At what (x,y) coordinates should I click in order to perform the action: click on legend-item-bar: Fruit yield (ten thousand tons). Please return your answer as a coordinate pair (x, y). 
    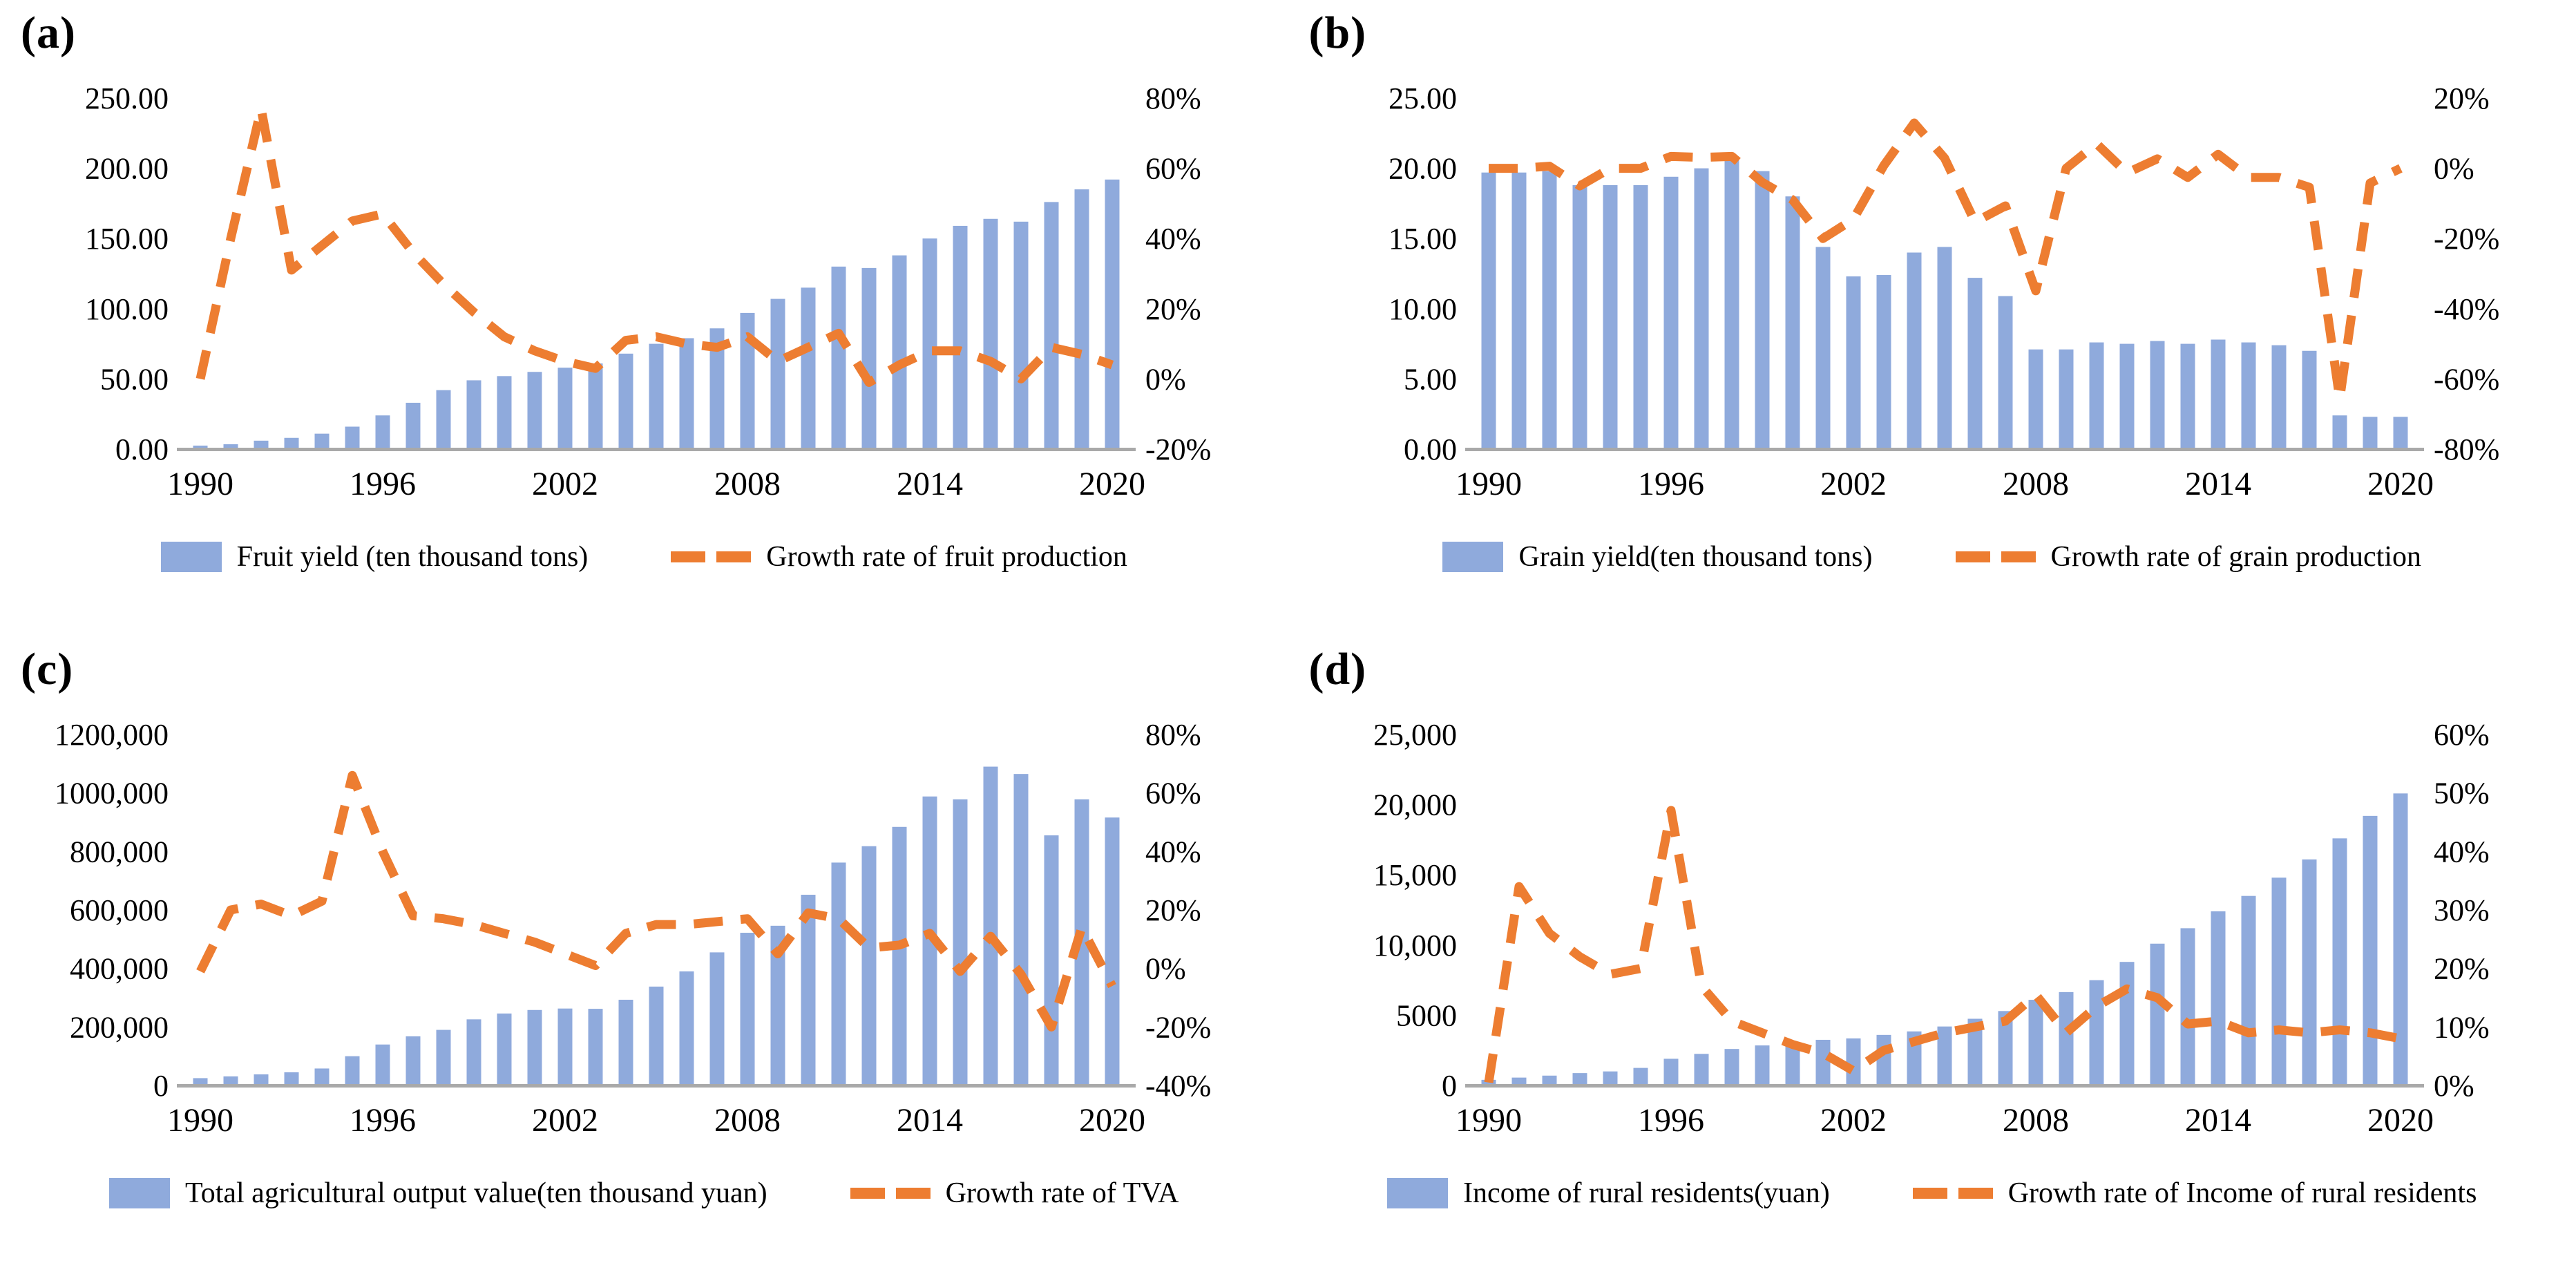
    Looking at the image, I should click on (375, 556).